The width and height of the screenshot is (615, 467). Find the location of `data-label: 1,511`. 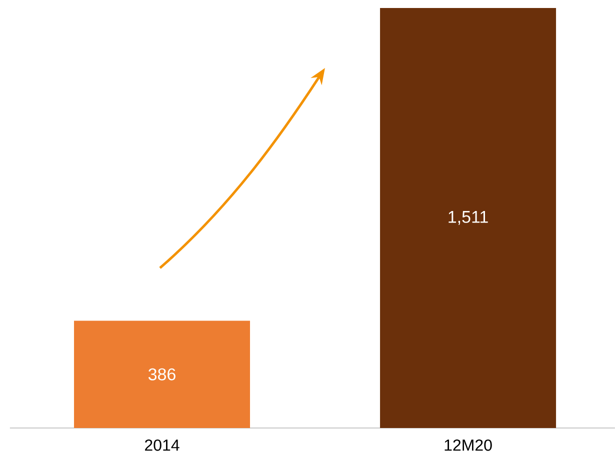

data-label: 1,511 is located at coordinates (468, 218).